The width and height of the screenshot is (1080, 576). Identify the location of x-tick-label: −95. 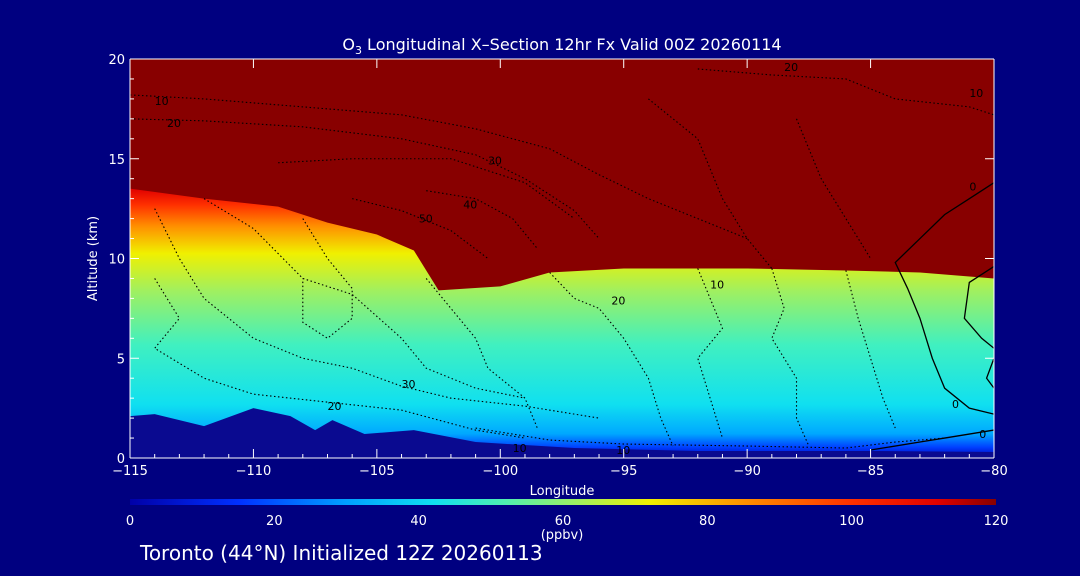
(623, 471).